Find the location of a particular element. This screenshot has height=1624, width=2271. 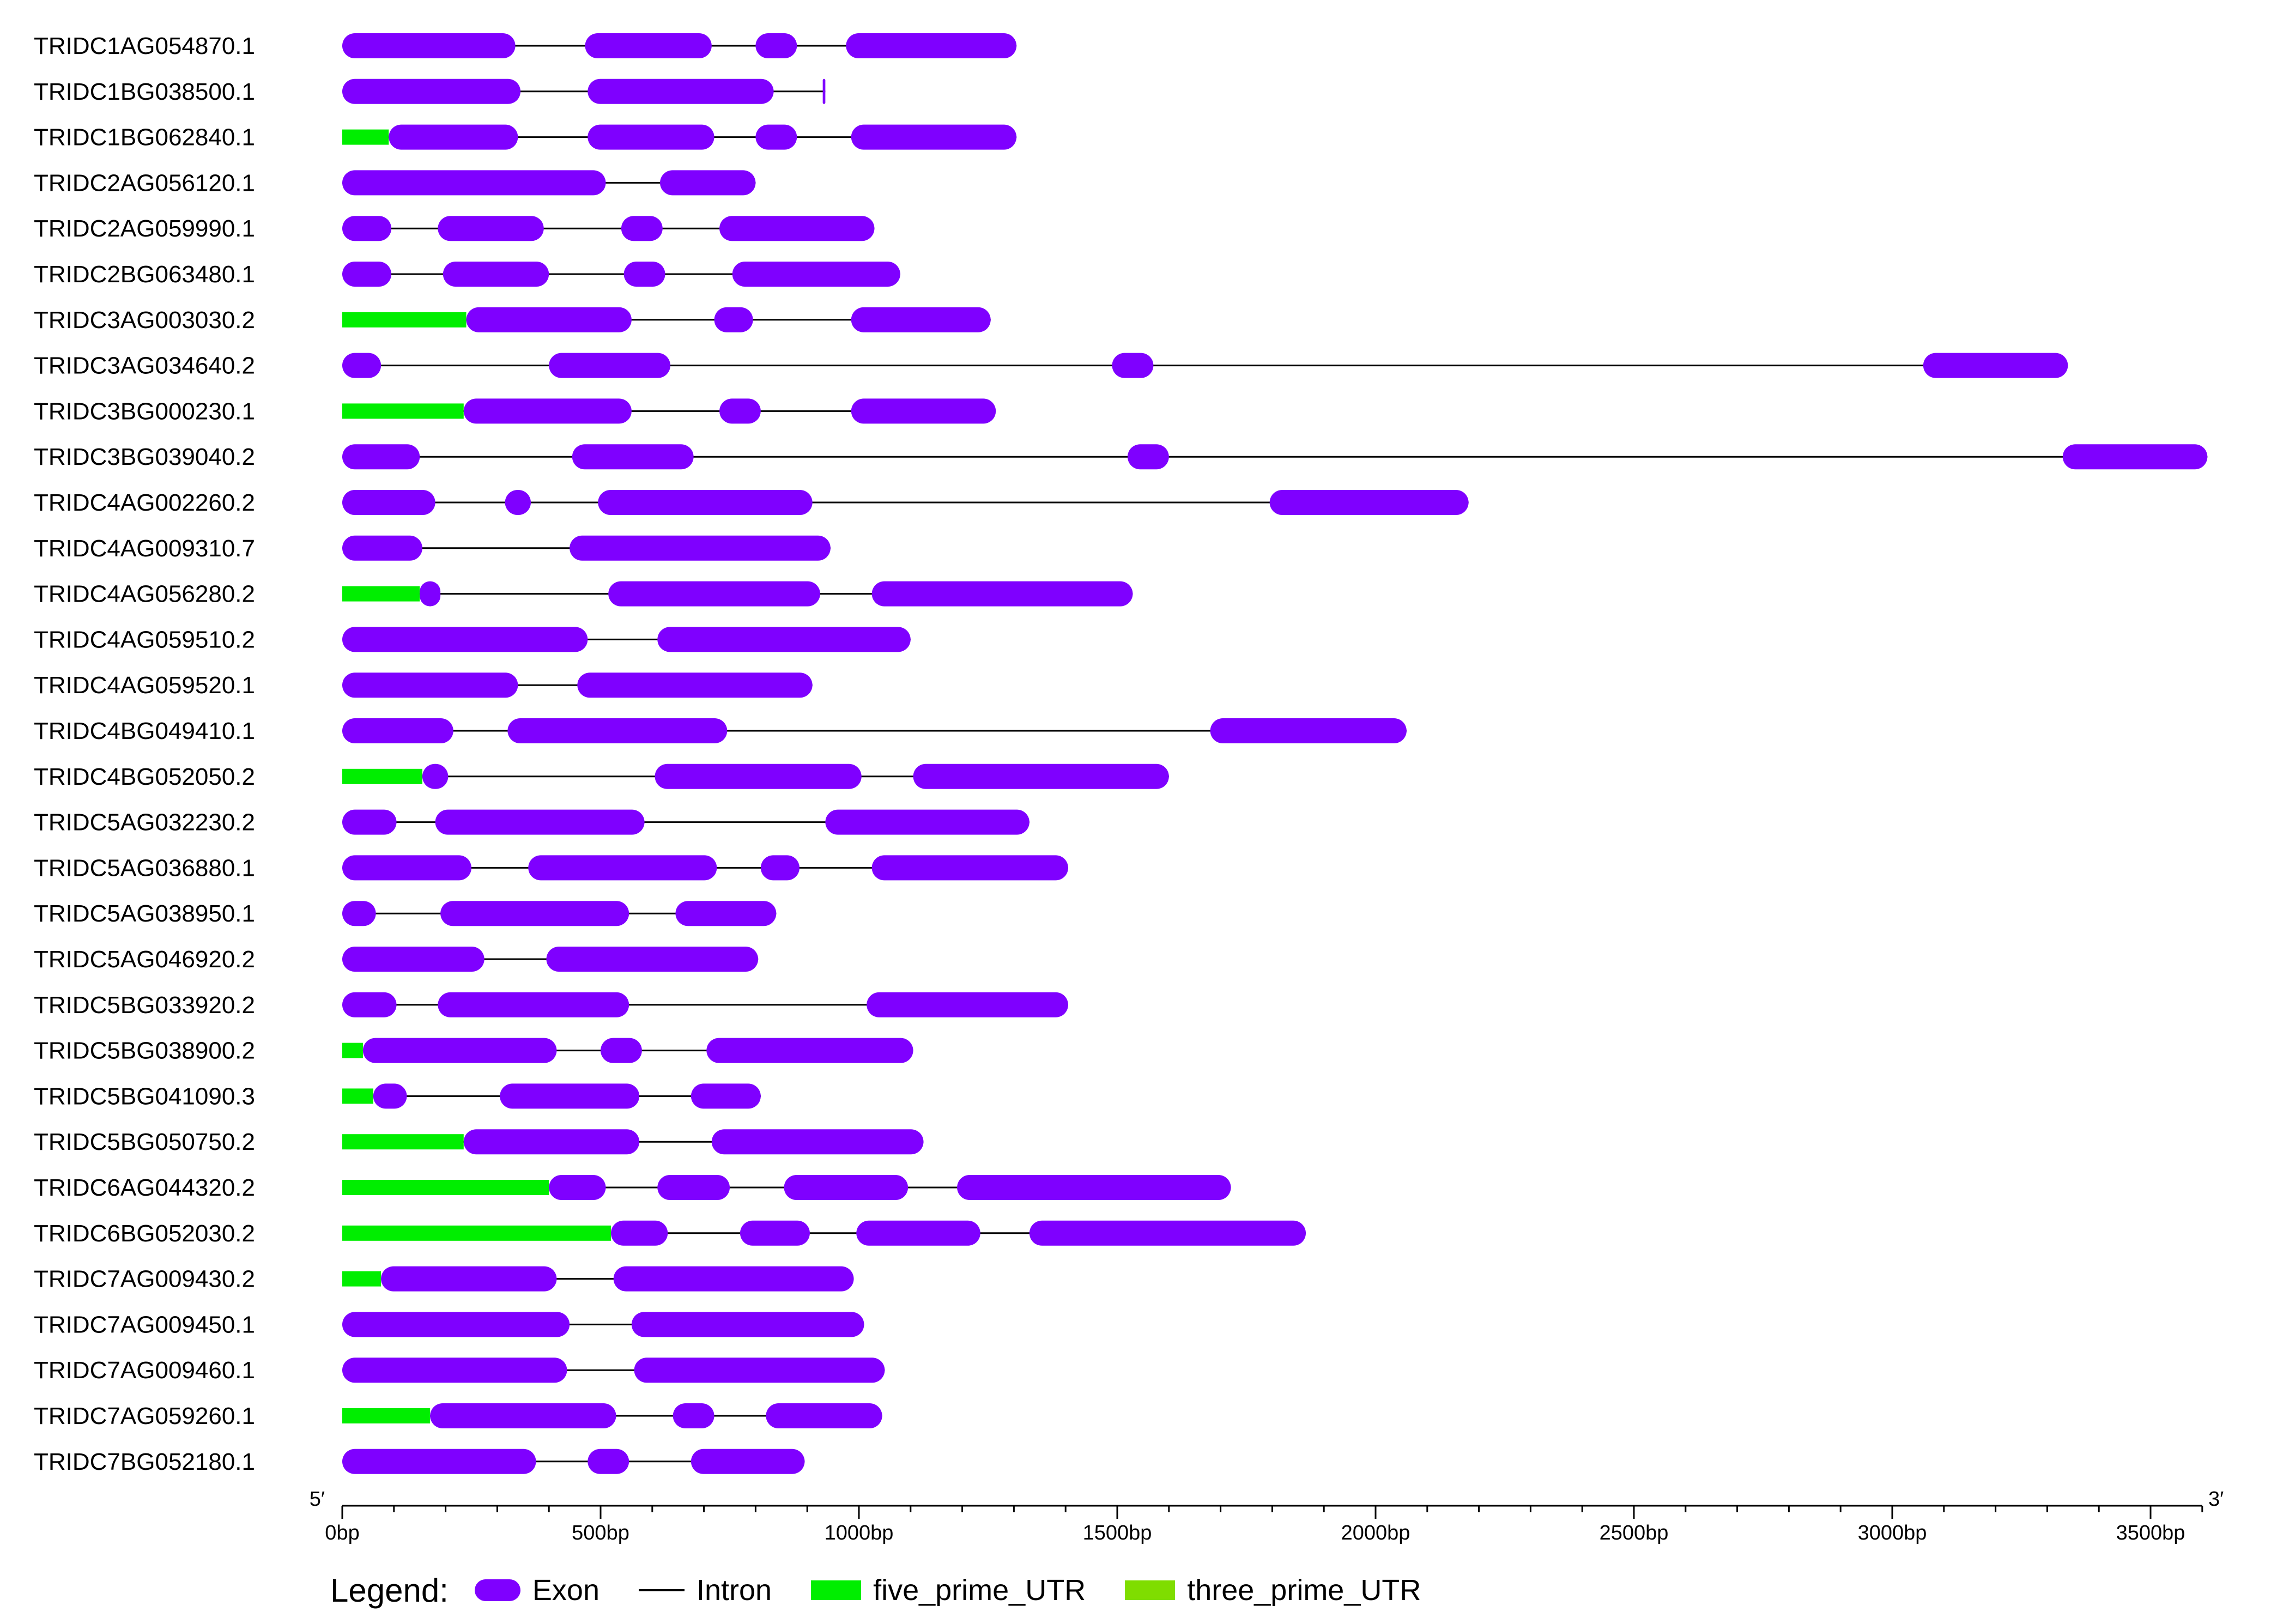

gene-row: TRIDC3AG003030.2 is located at coordinates (512, 320).